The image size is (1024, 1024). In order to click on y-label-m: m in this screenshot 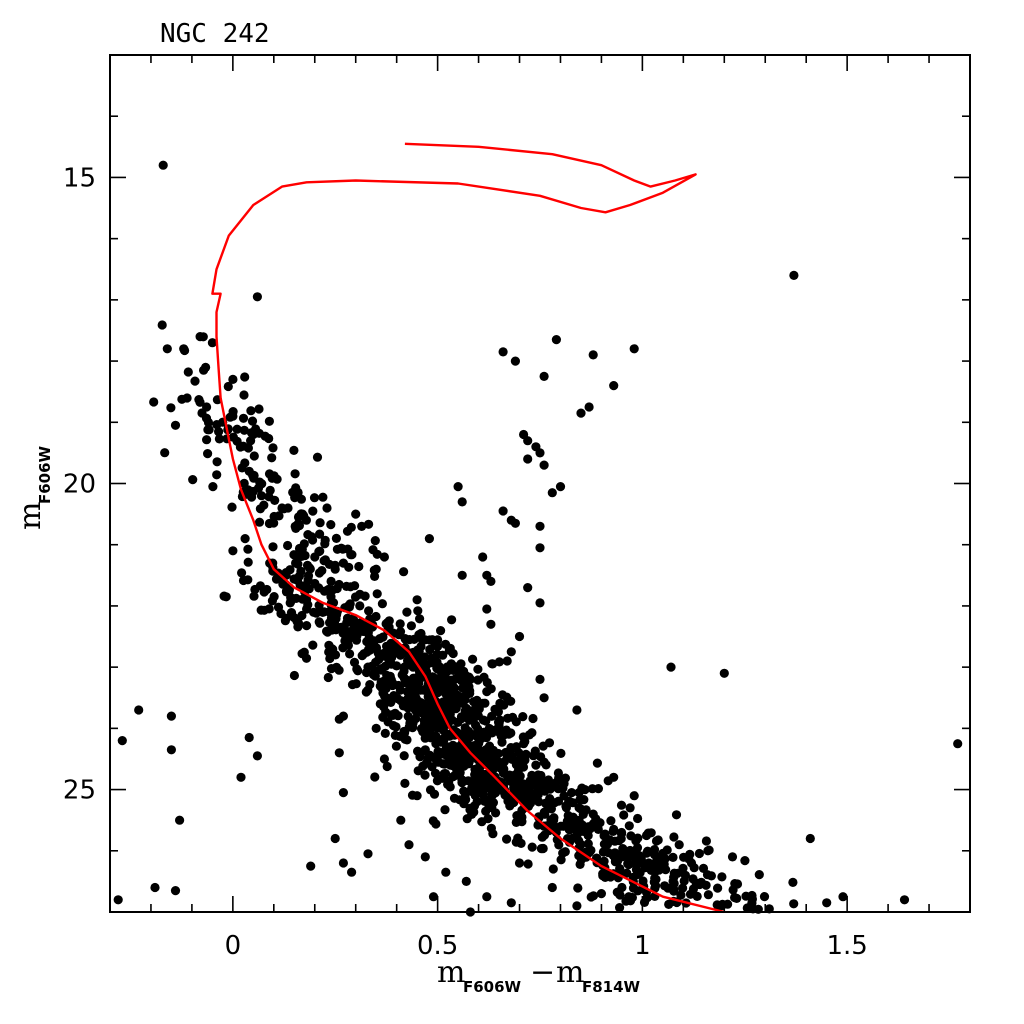, I will do `click(30, 516)`.